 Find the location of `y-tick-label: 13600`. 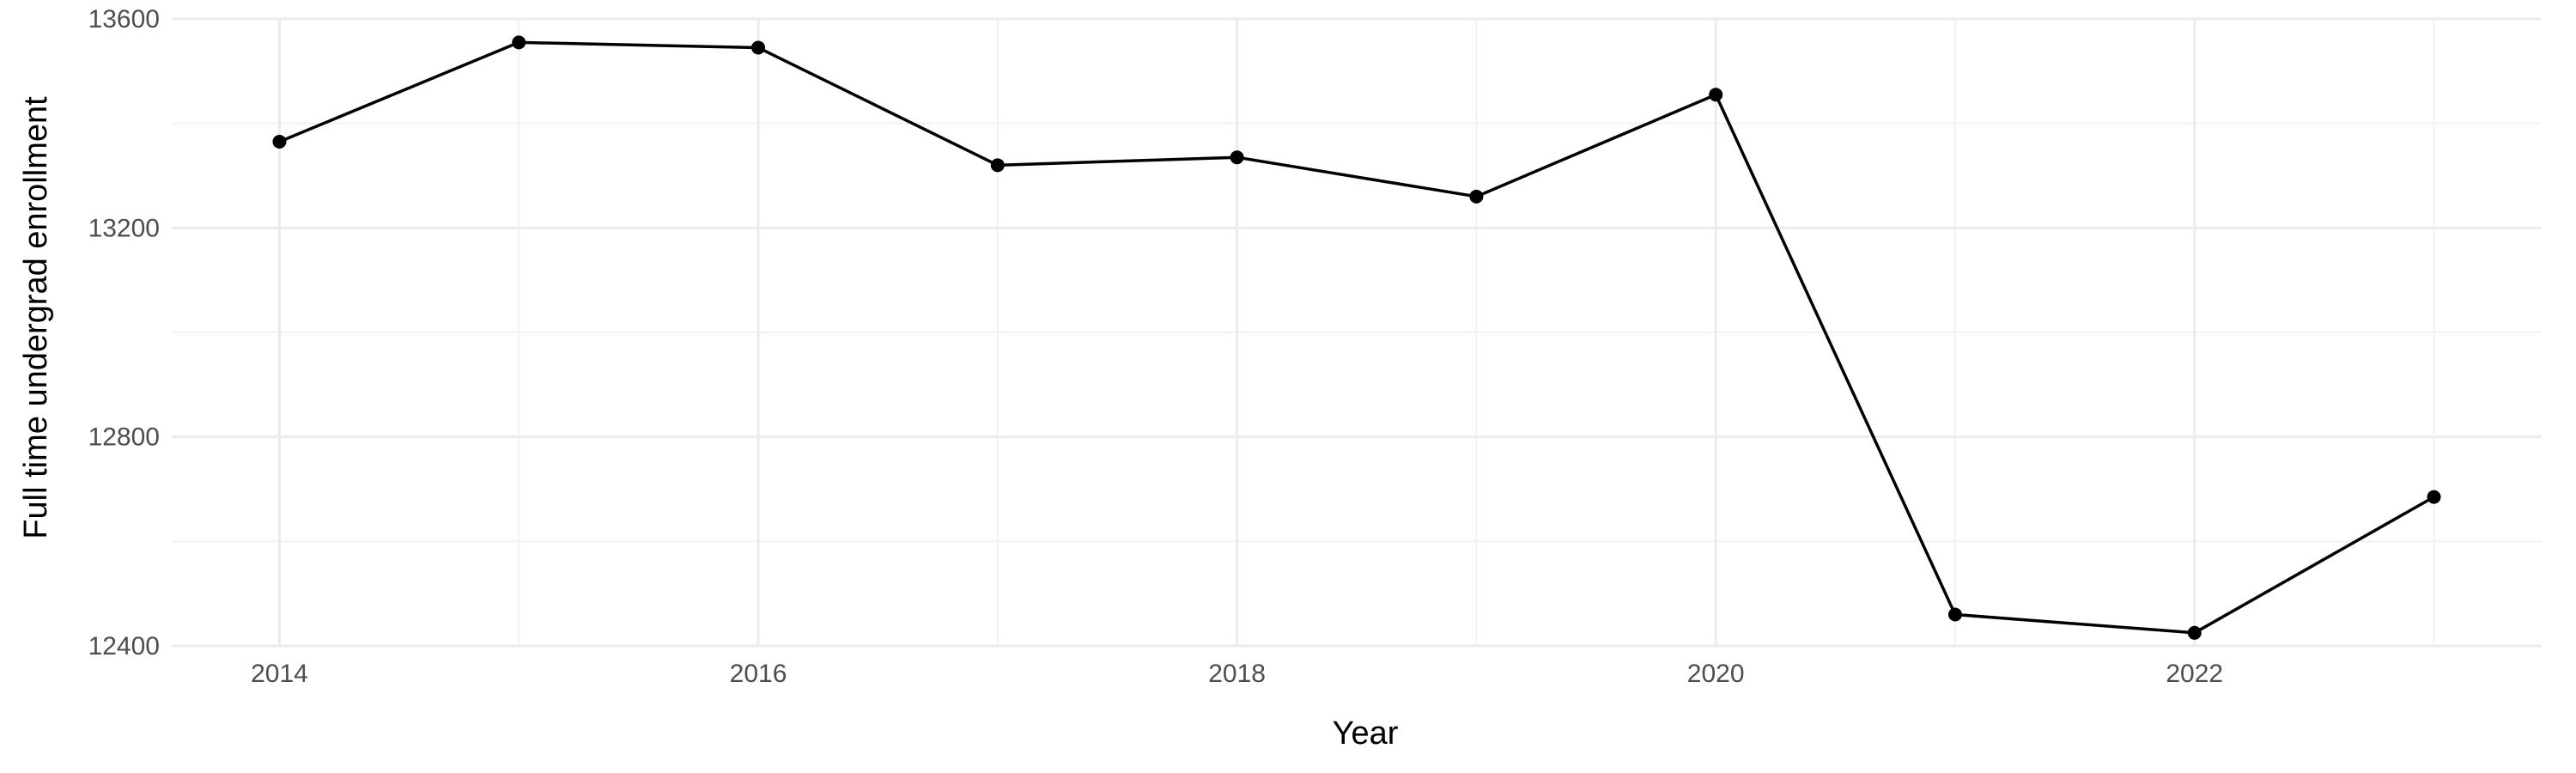

y-tick-label: 13600 is located at coordinates (124, 19).